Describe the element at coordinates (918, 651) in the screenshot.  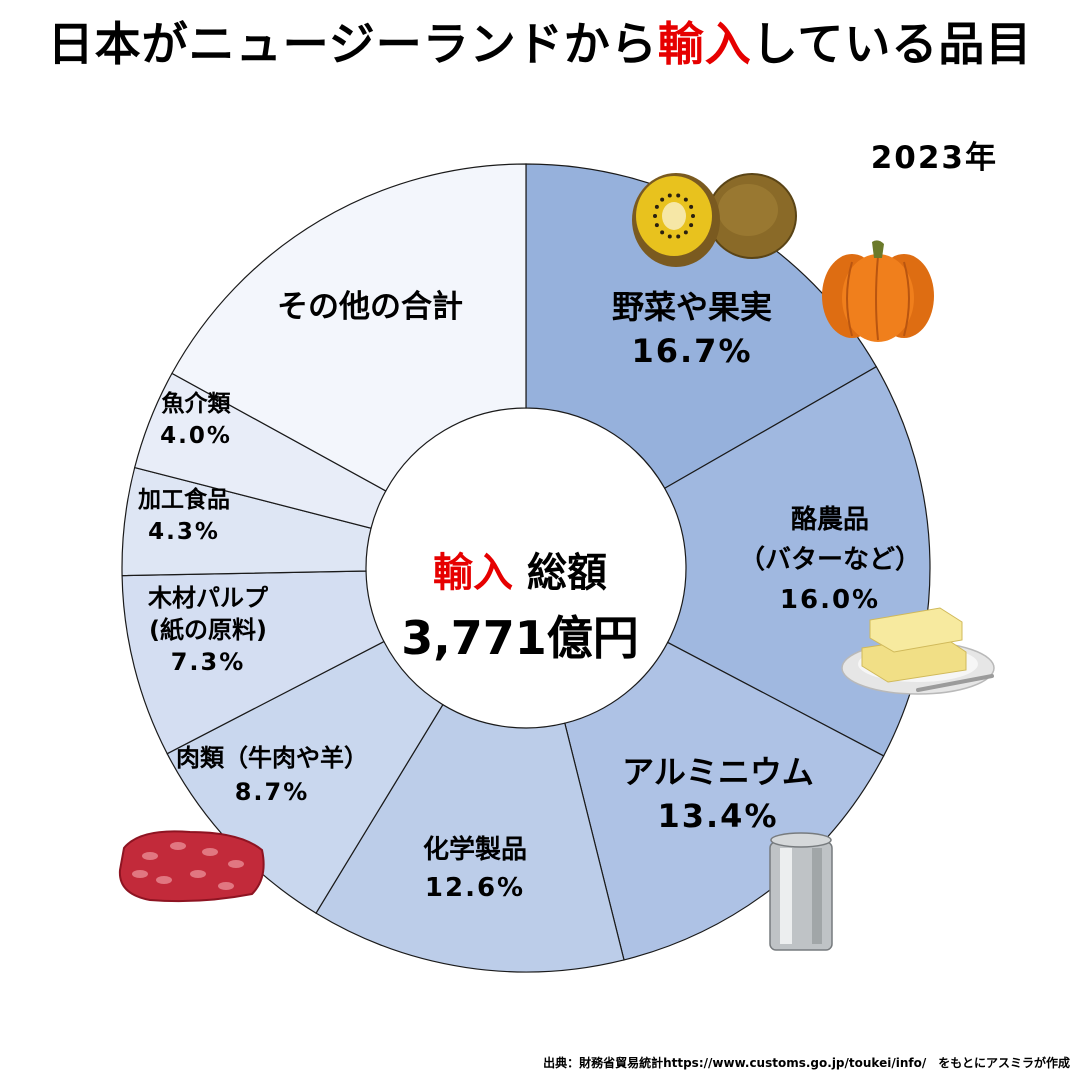
I see `butter-image` at that location.